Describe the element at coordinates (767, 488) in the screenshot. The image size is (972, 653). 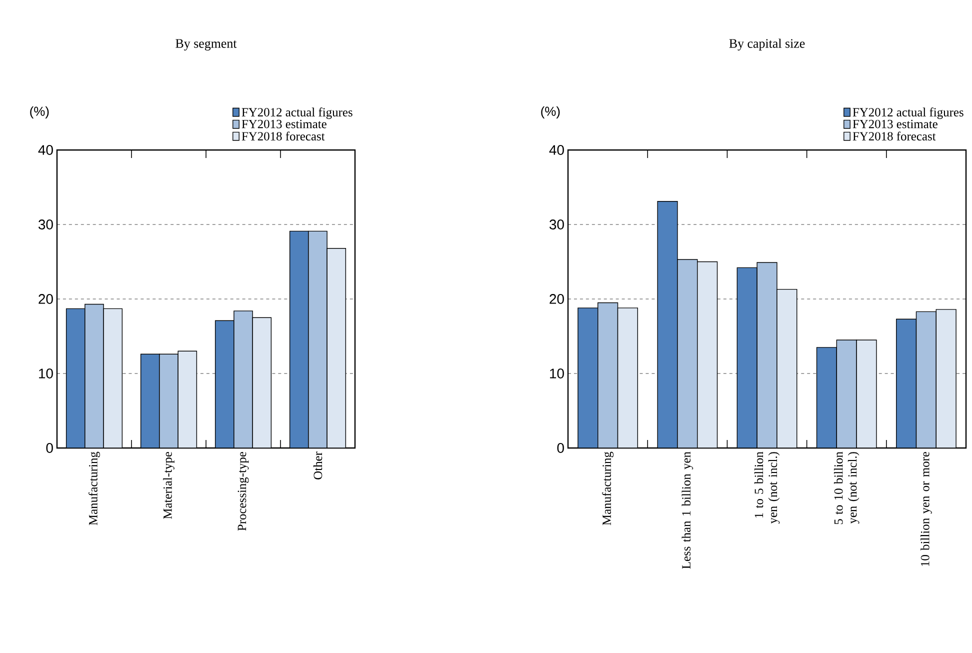
I see `x-tick-label: 1 to 5 billion yen (not incl.)` at that location.